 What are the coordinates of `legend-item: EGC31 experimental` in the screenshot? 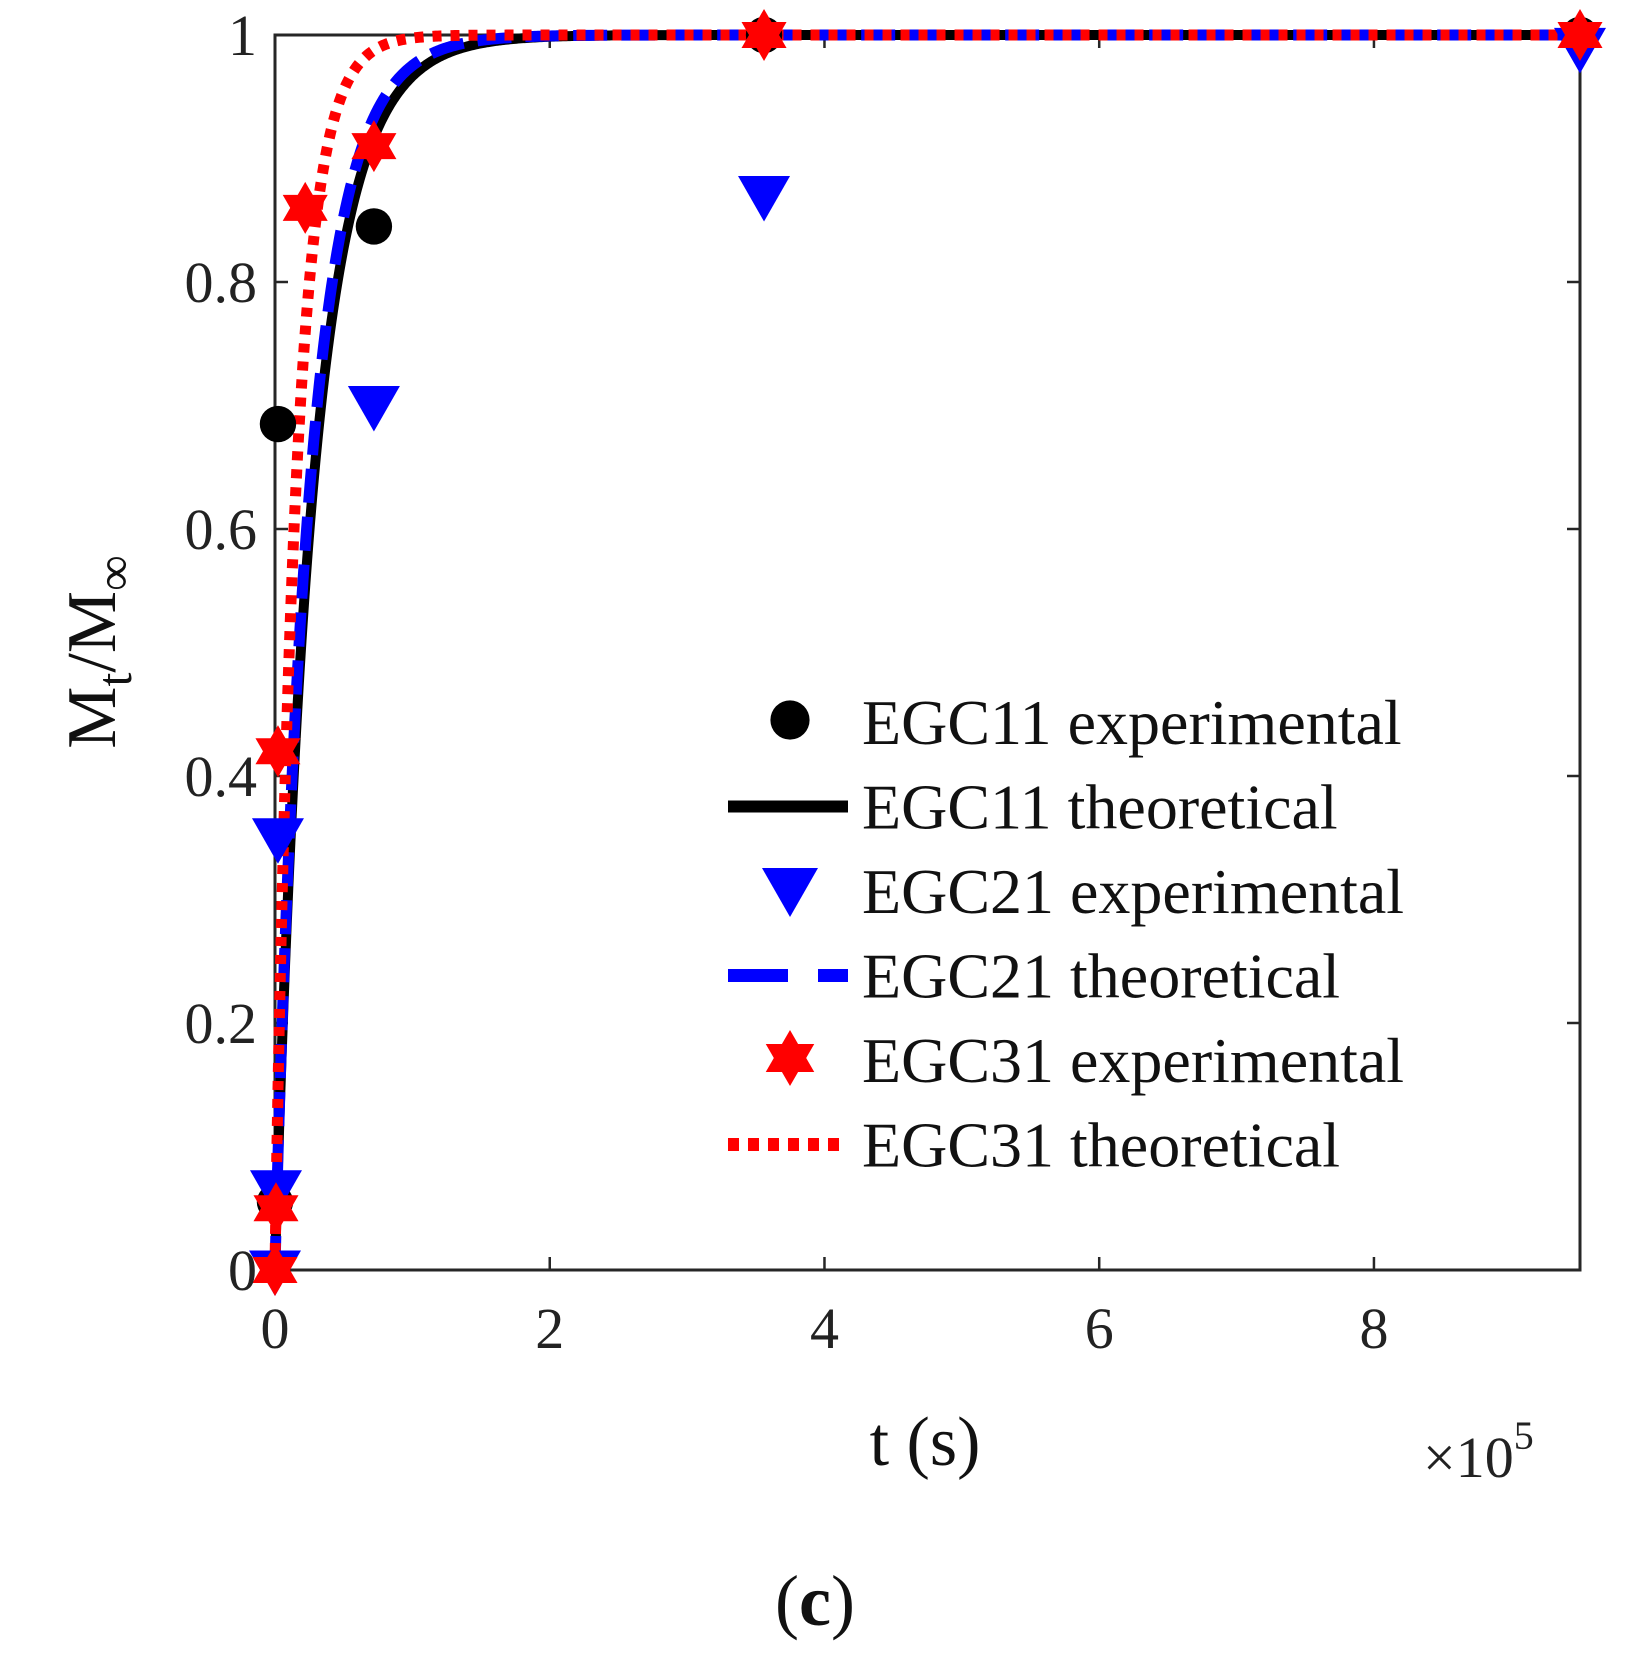 It's located at (1084, 1060).